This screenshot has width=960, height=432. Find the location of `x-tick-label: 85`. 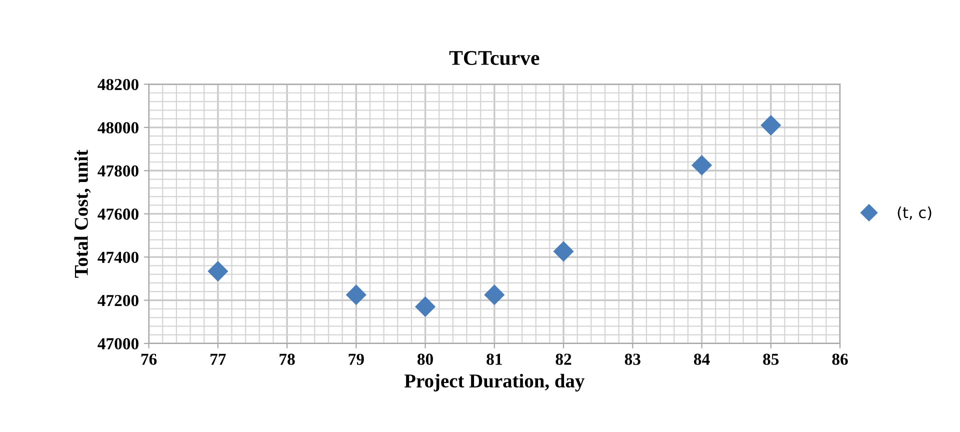

x-tick-label: 85 is located at coordinates (771, 359).